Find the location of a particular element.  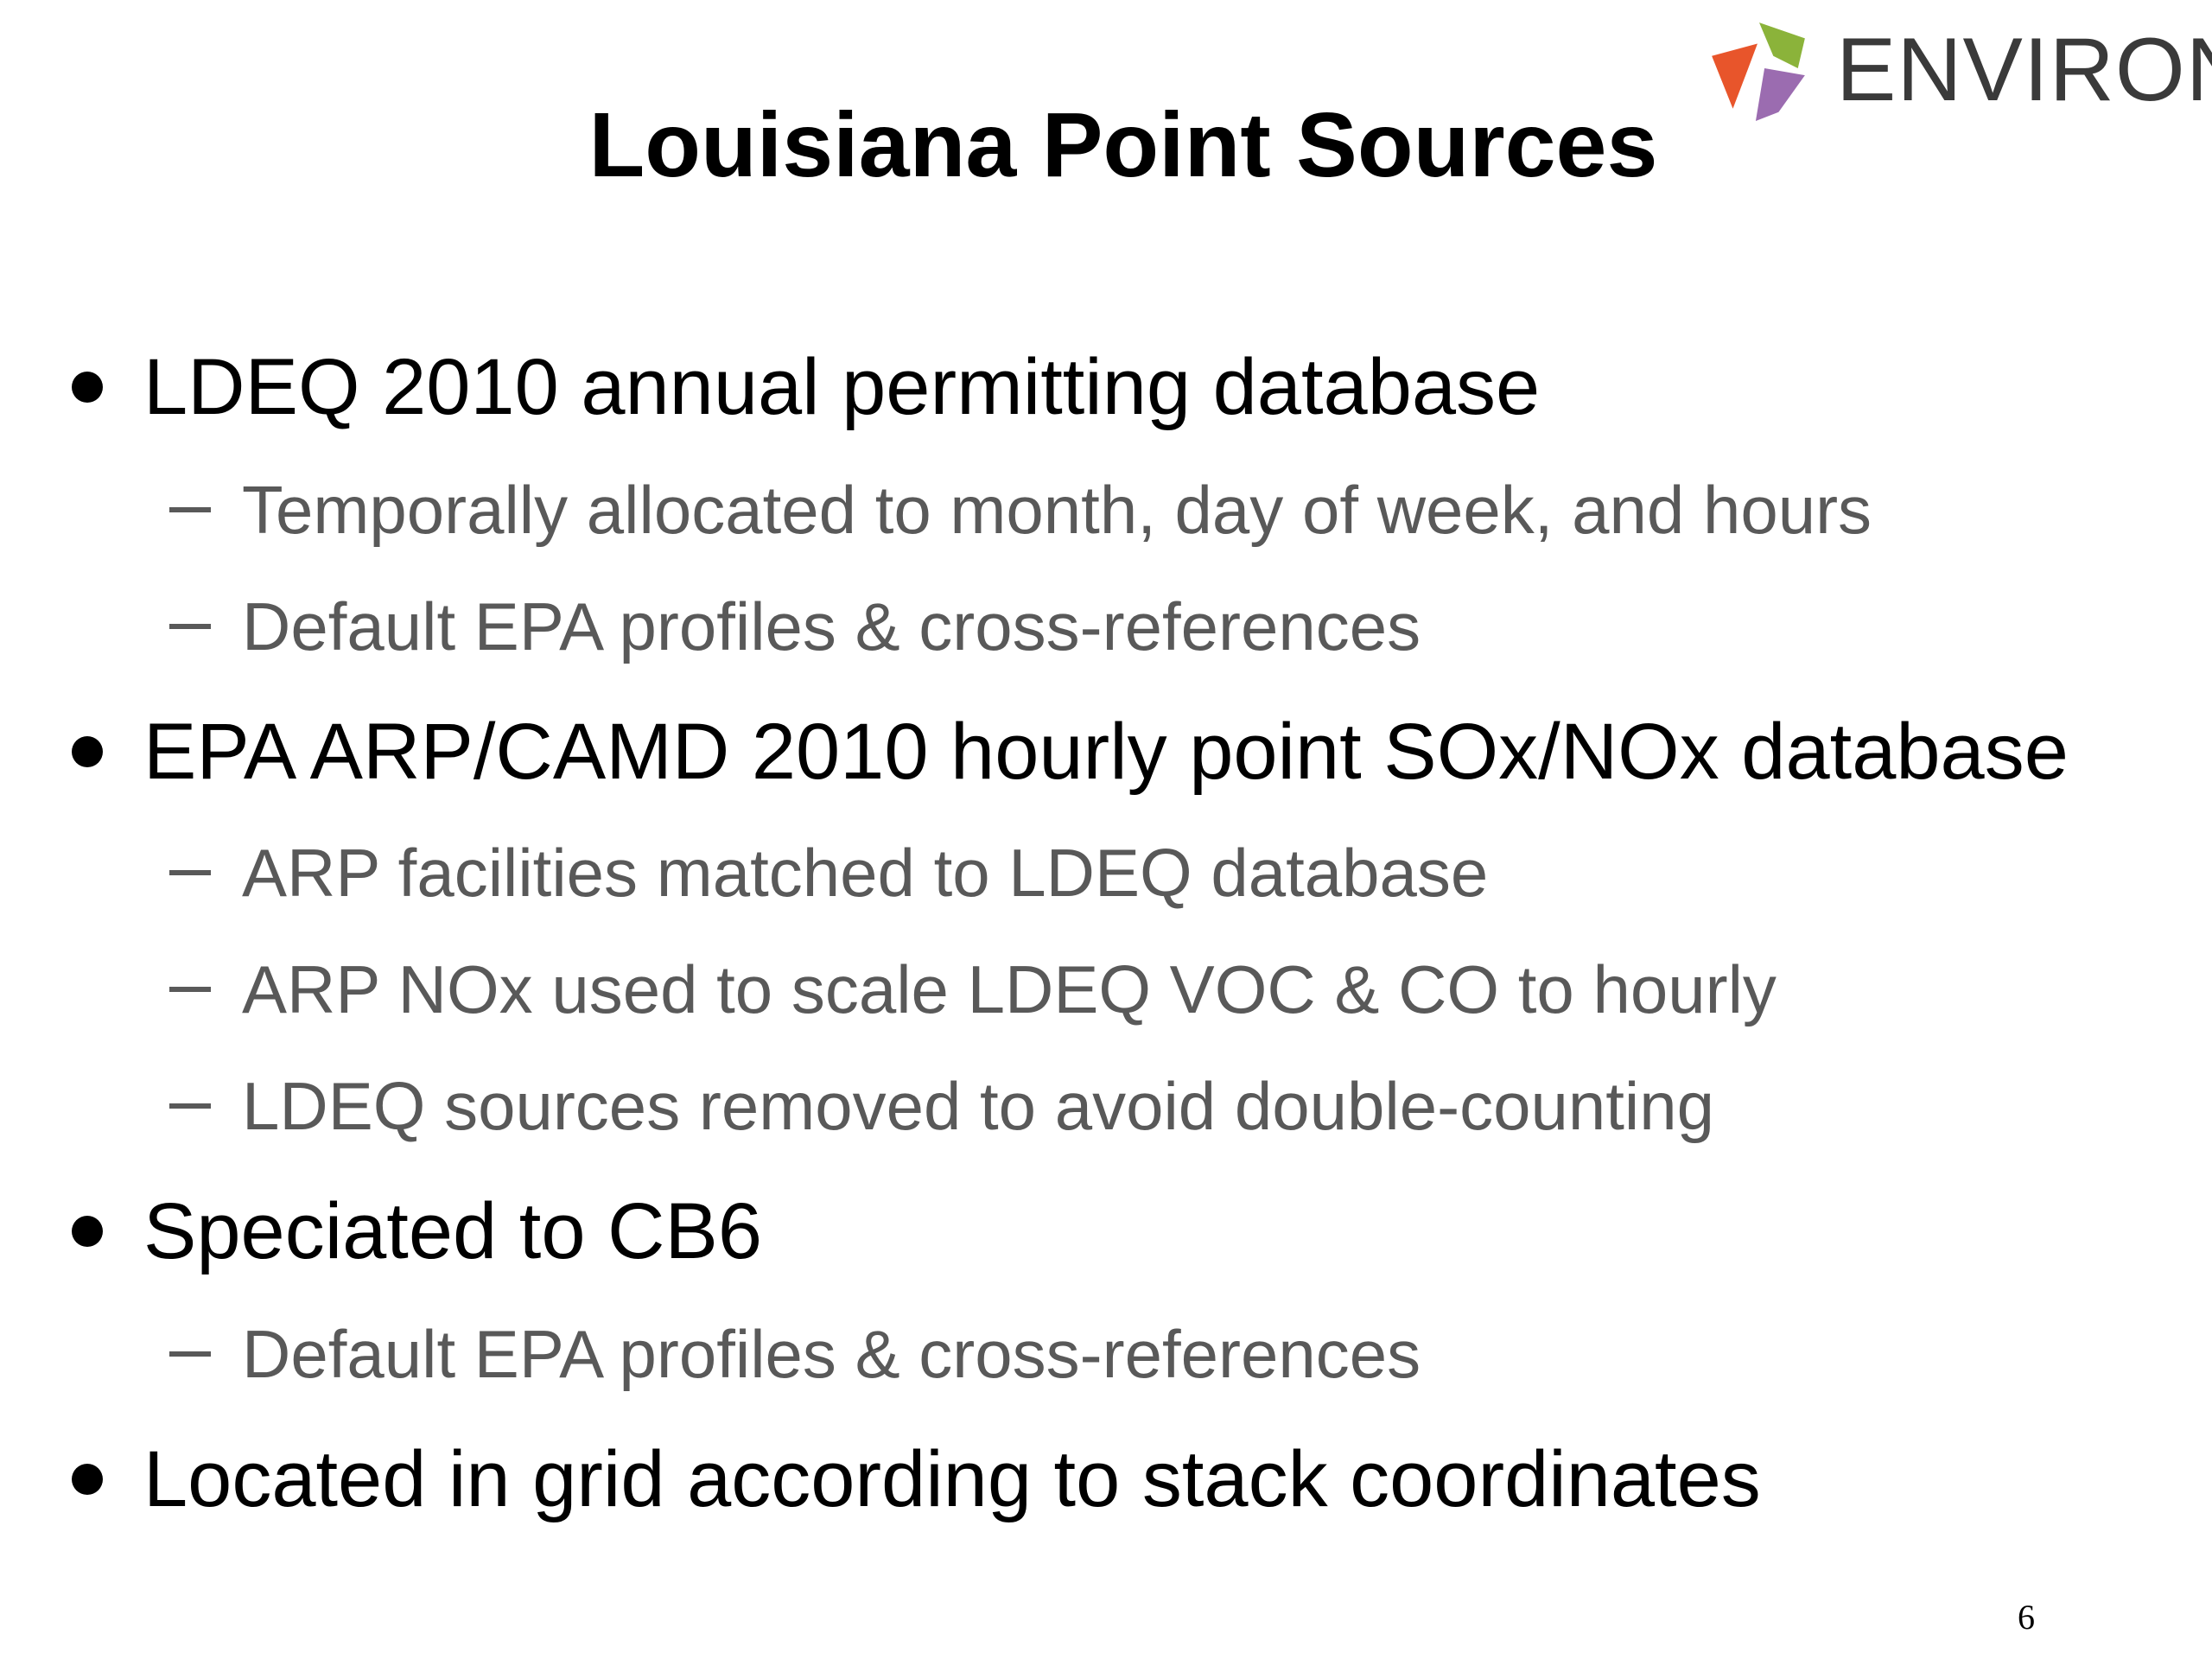

logo-text: ENVIRON is located at coordinates (2024, 70).